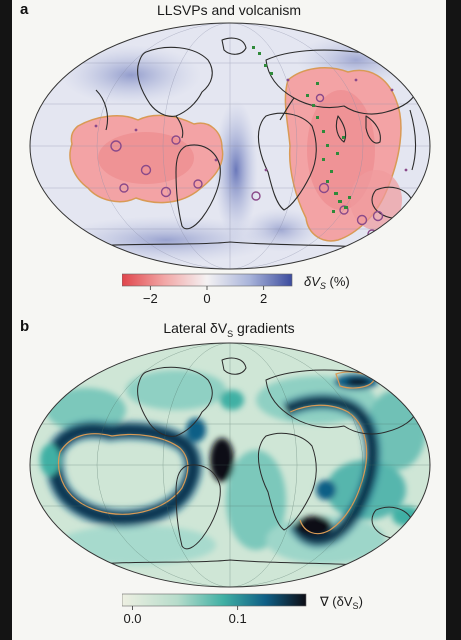 Image resolution: width=461 pixels, height=640 pixels. I want to click on panel-b-title-suffix: gradients, so click(264, 328).